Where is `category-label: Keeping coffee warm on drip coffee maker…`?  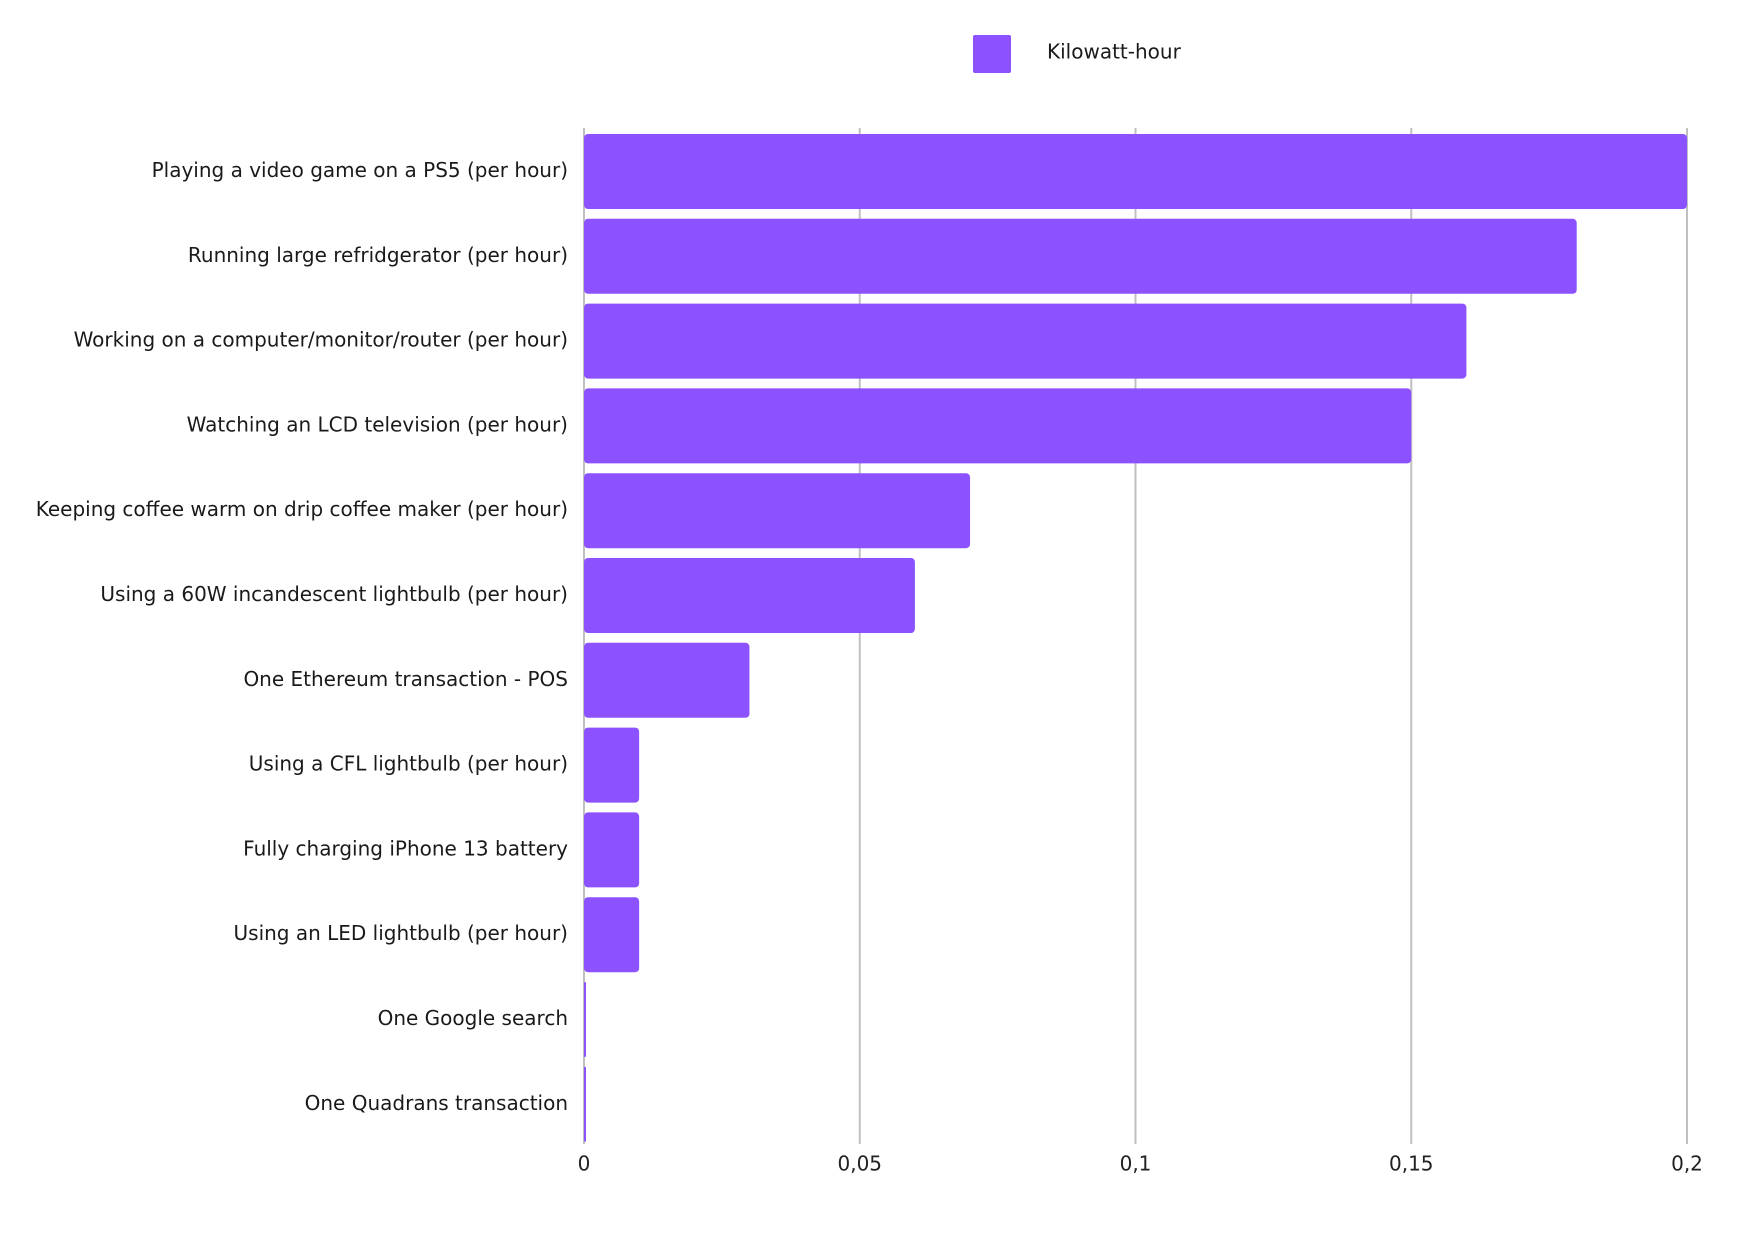 category-label: Keeping coffee warm on drip coffee maker… is located at coordinates (302, 509).